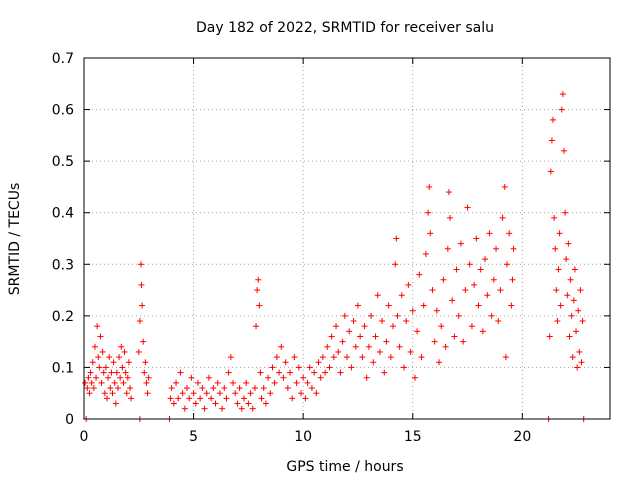 The width and height of the screenshot is (640, 480). Describe the element at coordinates (193, 437) in the screenshot. I see `x-tick-label: 5` at that location.